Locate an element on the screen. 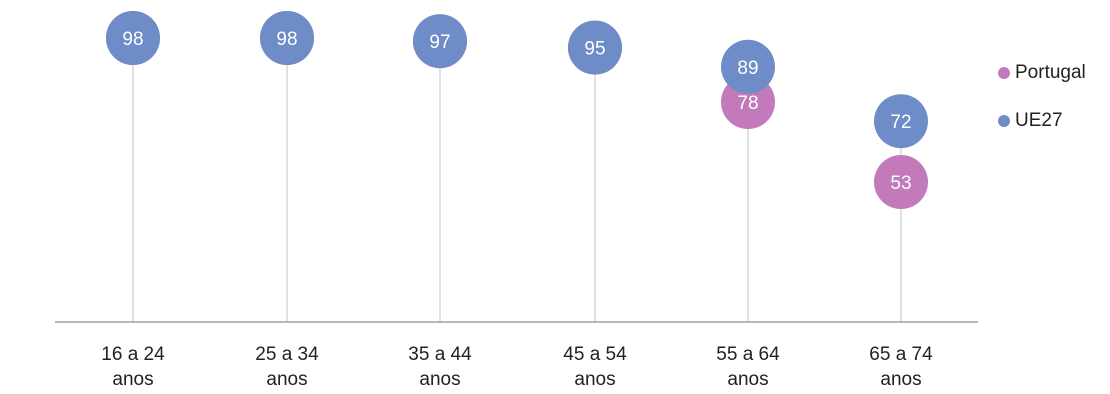 The width and height of the screenshot is (1110, 394). data-point-portugal is located at coordinates (901, 182).